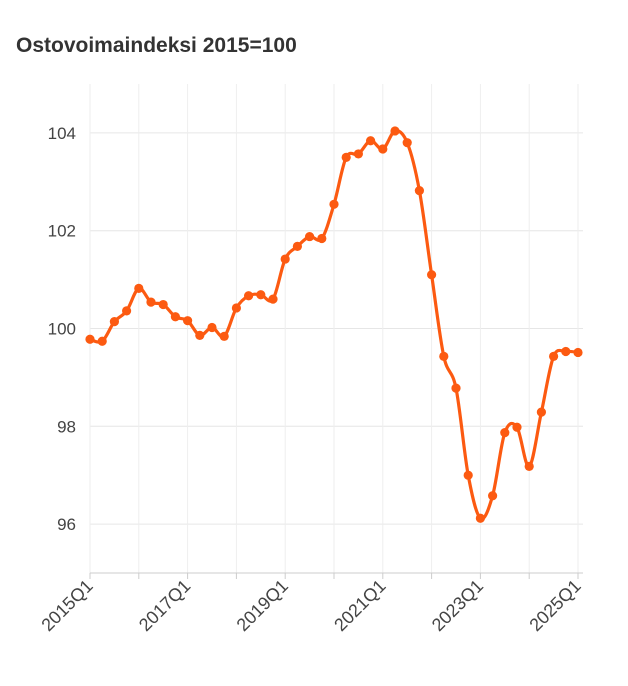 Image resolution: width=628 pixels, height=686 pixels. What do you see at coordinates (554, 605) in the screenshot?
I see `x-tick-label: 2025Q1` at bounding box center [554, 605].